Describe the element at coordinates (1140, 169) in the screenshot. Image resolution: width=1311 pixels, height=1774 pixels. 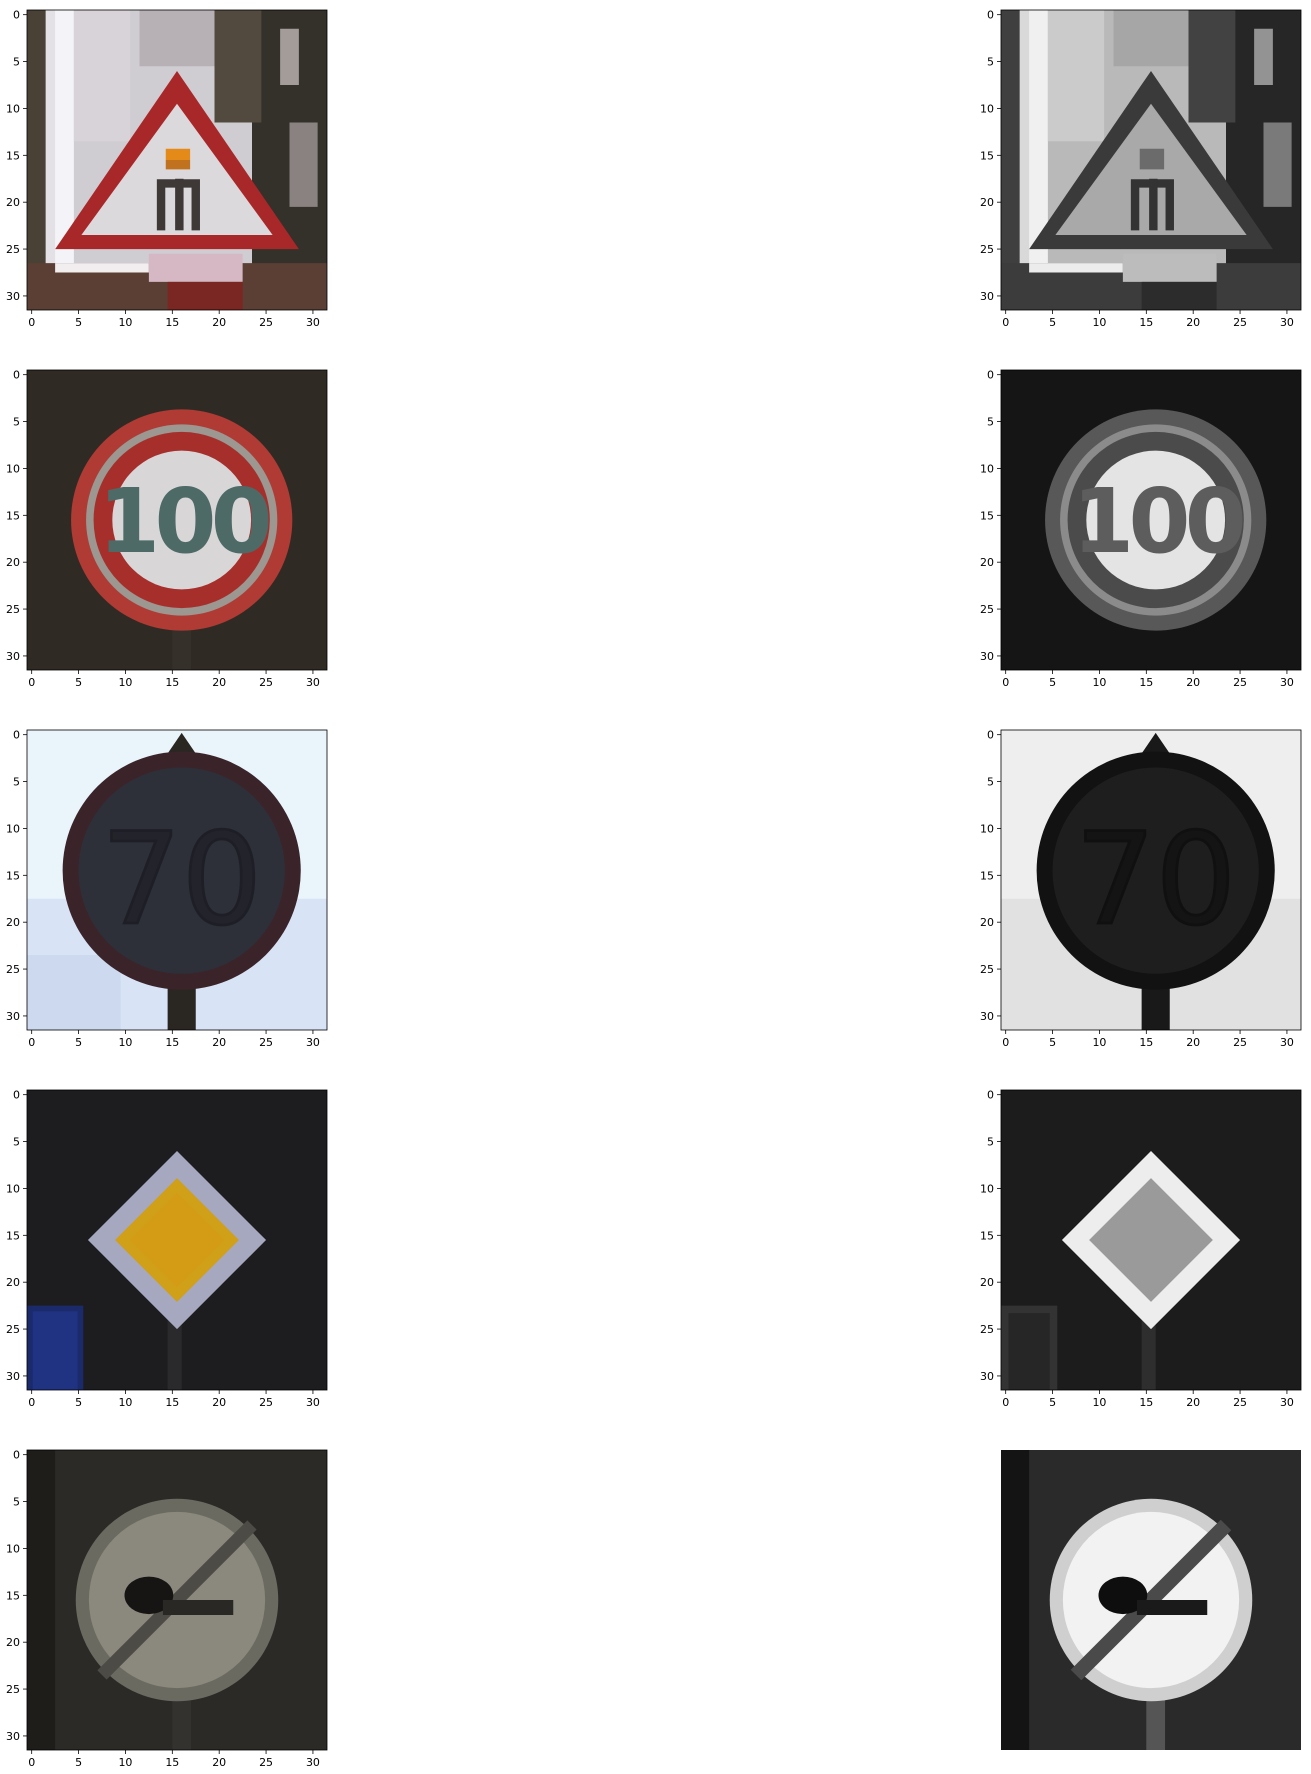
I see `panel-row1-grayscale: 0 5 10 15 20 25 30 0 5 10 15 20 25 30` at that location.